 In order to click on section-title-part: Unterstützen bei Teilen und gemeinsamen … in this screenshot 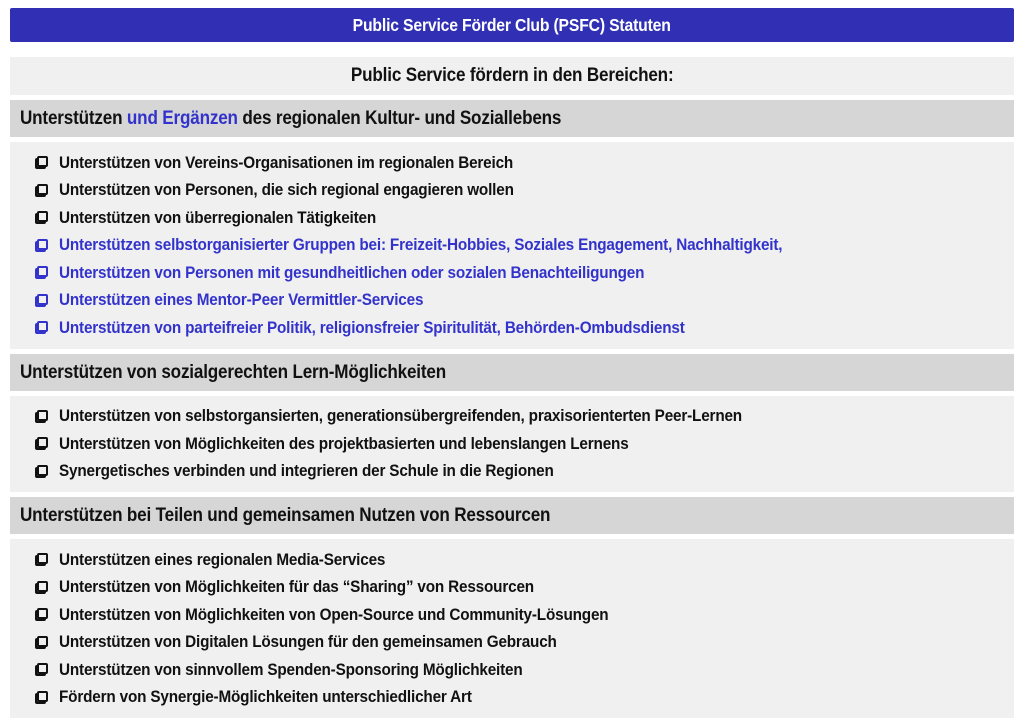, I will do `click(285, 515)`.